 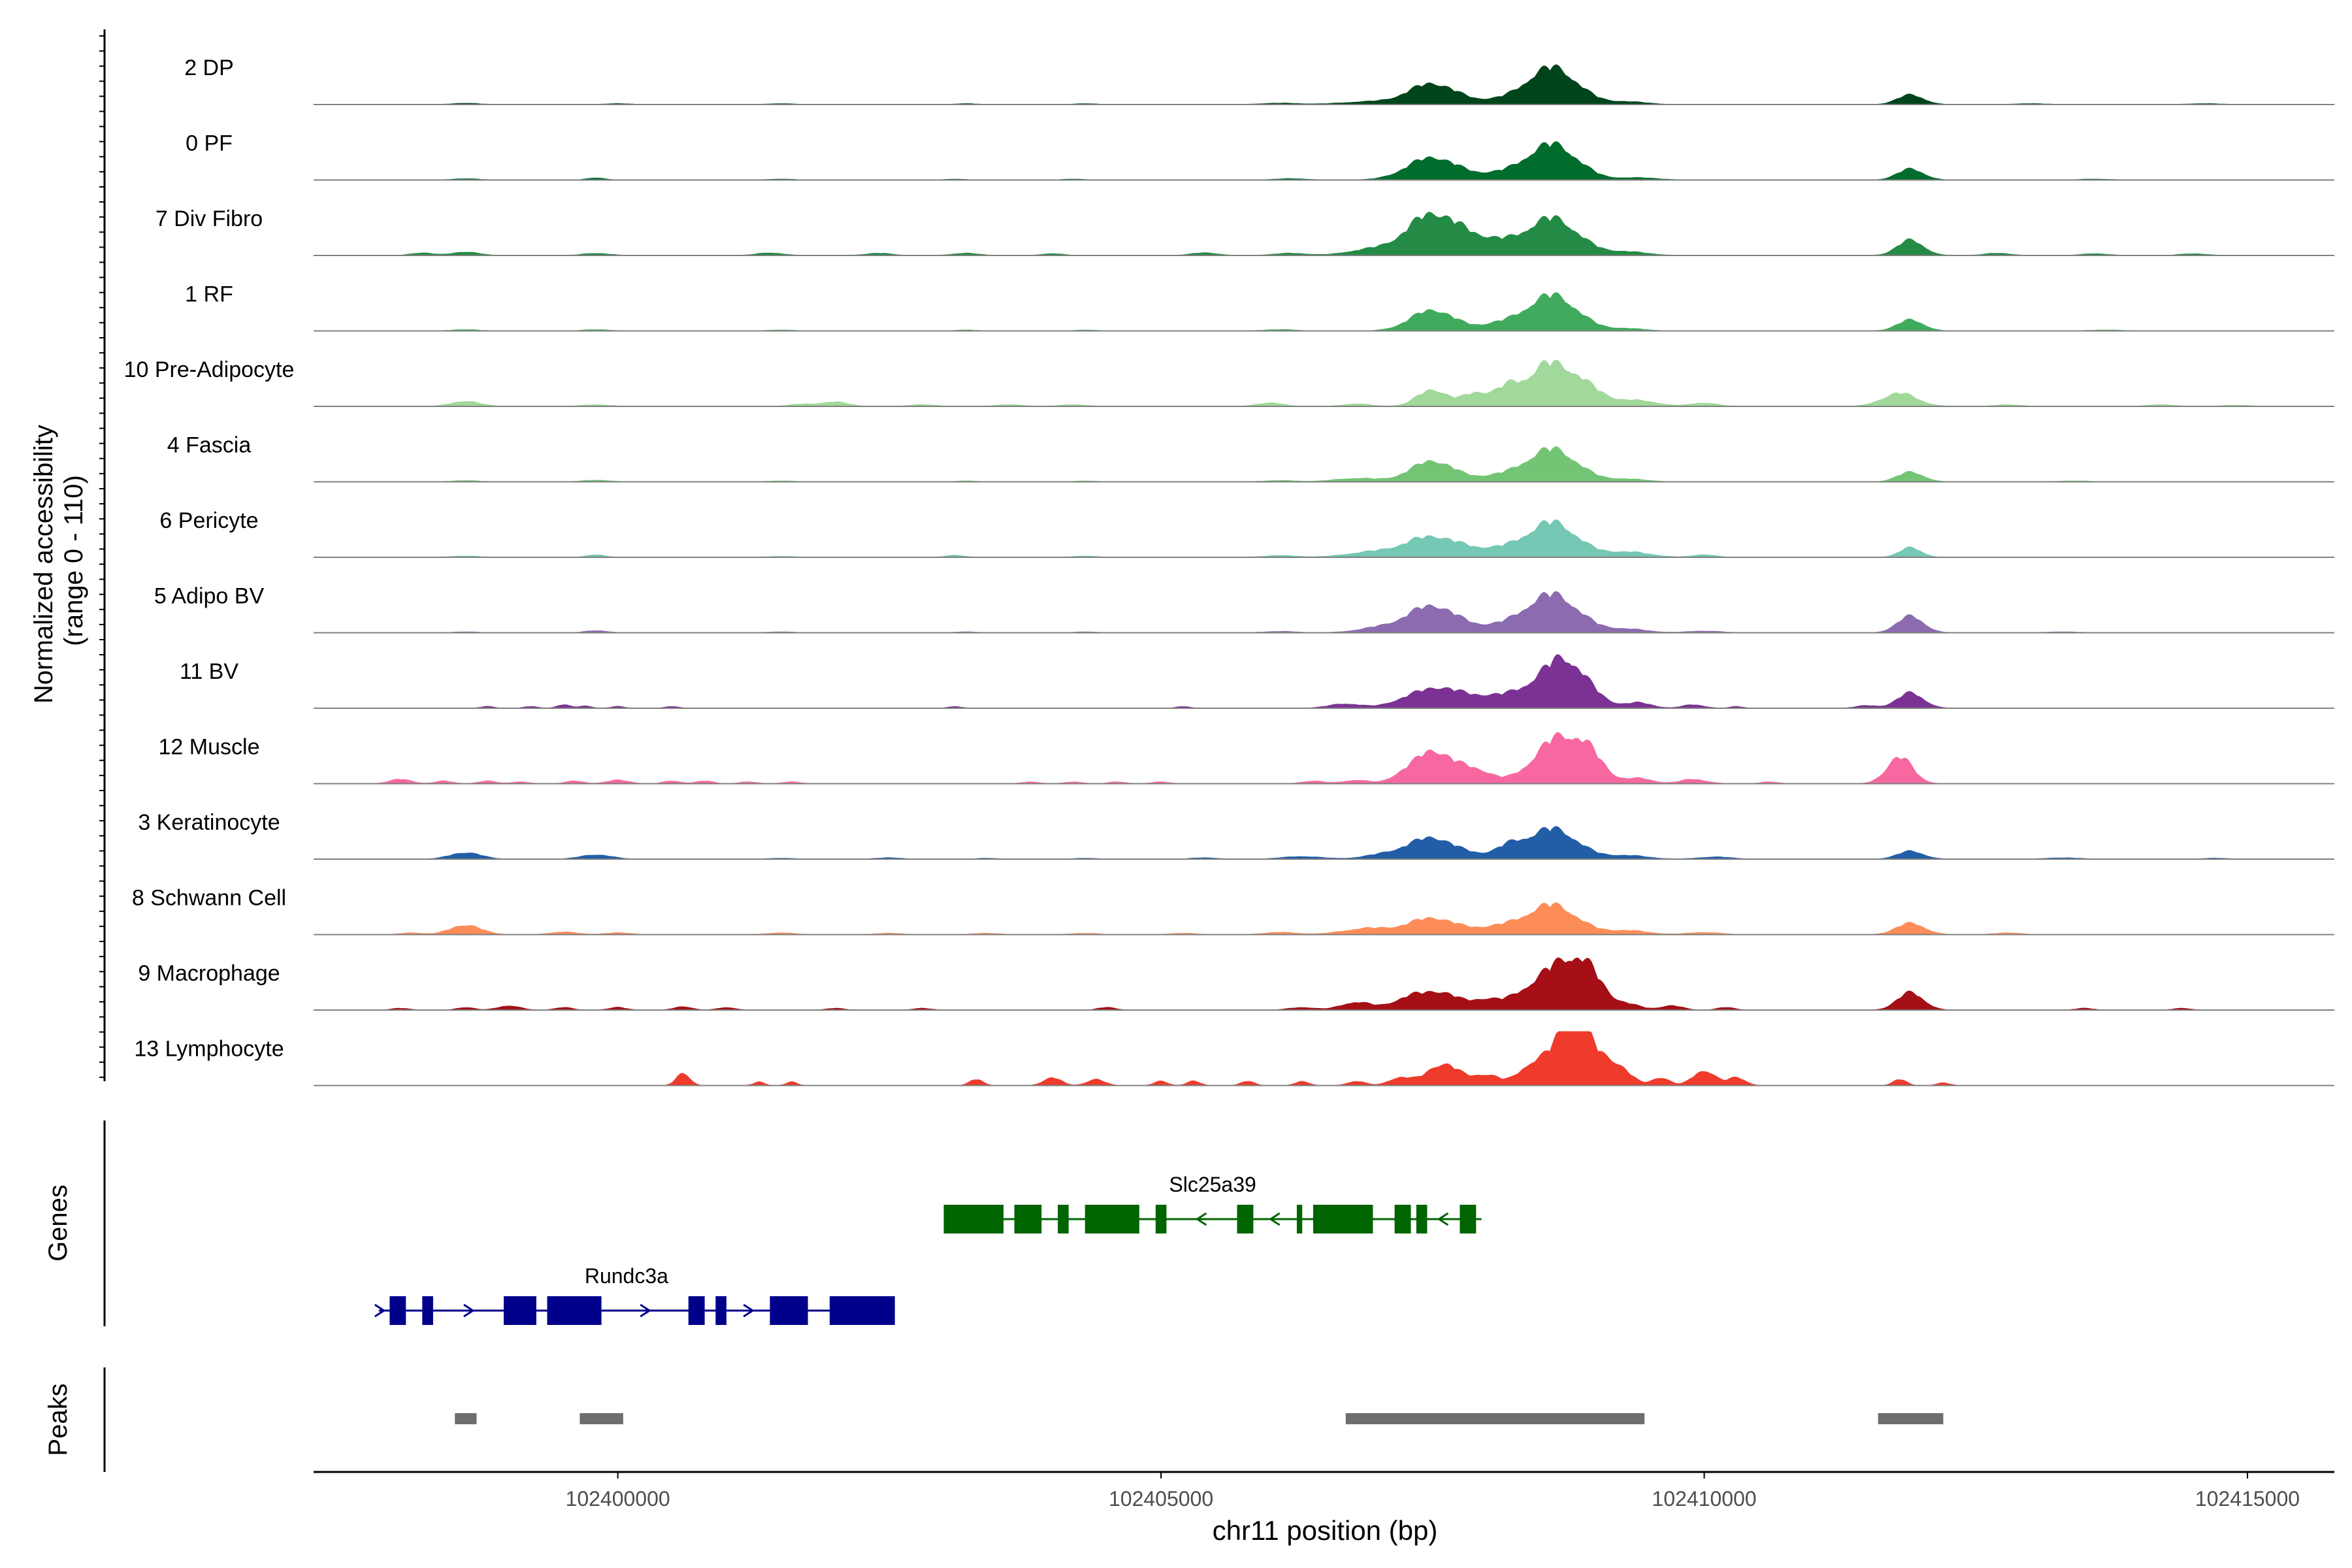 What do you see at coordinates (1324, 1491) in the screenshot?
I see `x-axis: 102400000 102405000 102410000 102415000` at bounding box center [1324, 1491].